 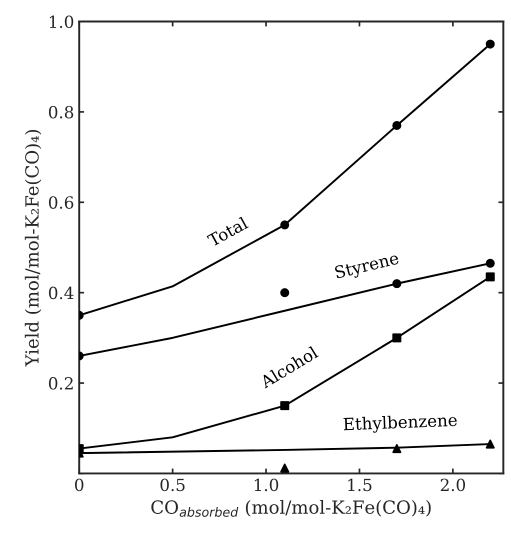 I want to click on text: Styrene, so click(x=367, y=266).